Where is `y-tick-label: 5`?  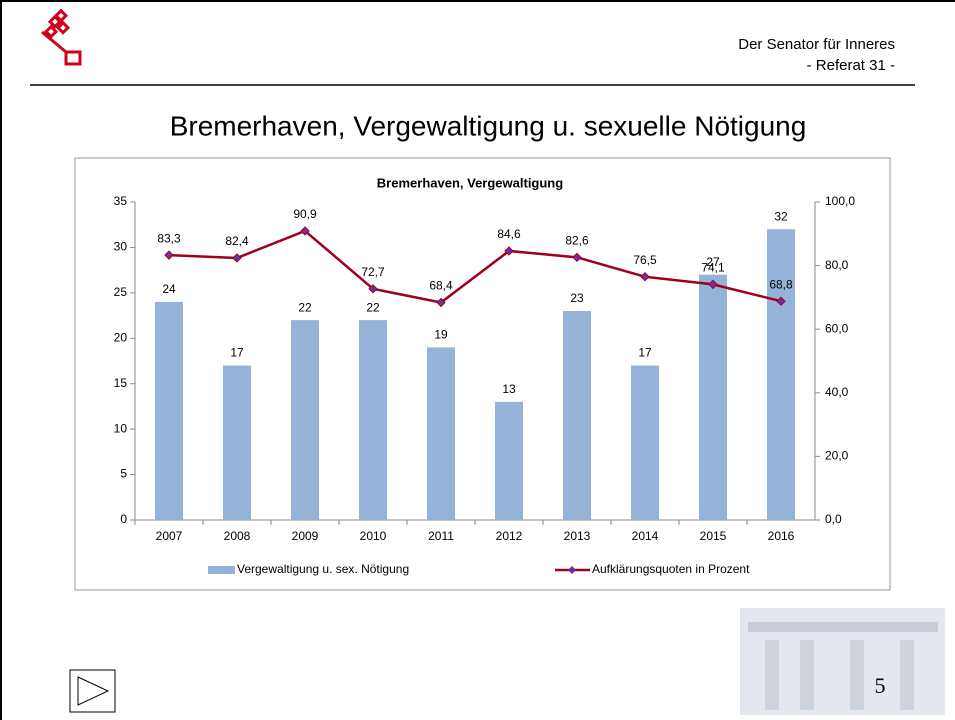 y-tick-label: 5 is located at coordinates (123, 474).